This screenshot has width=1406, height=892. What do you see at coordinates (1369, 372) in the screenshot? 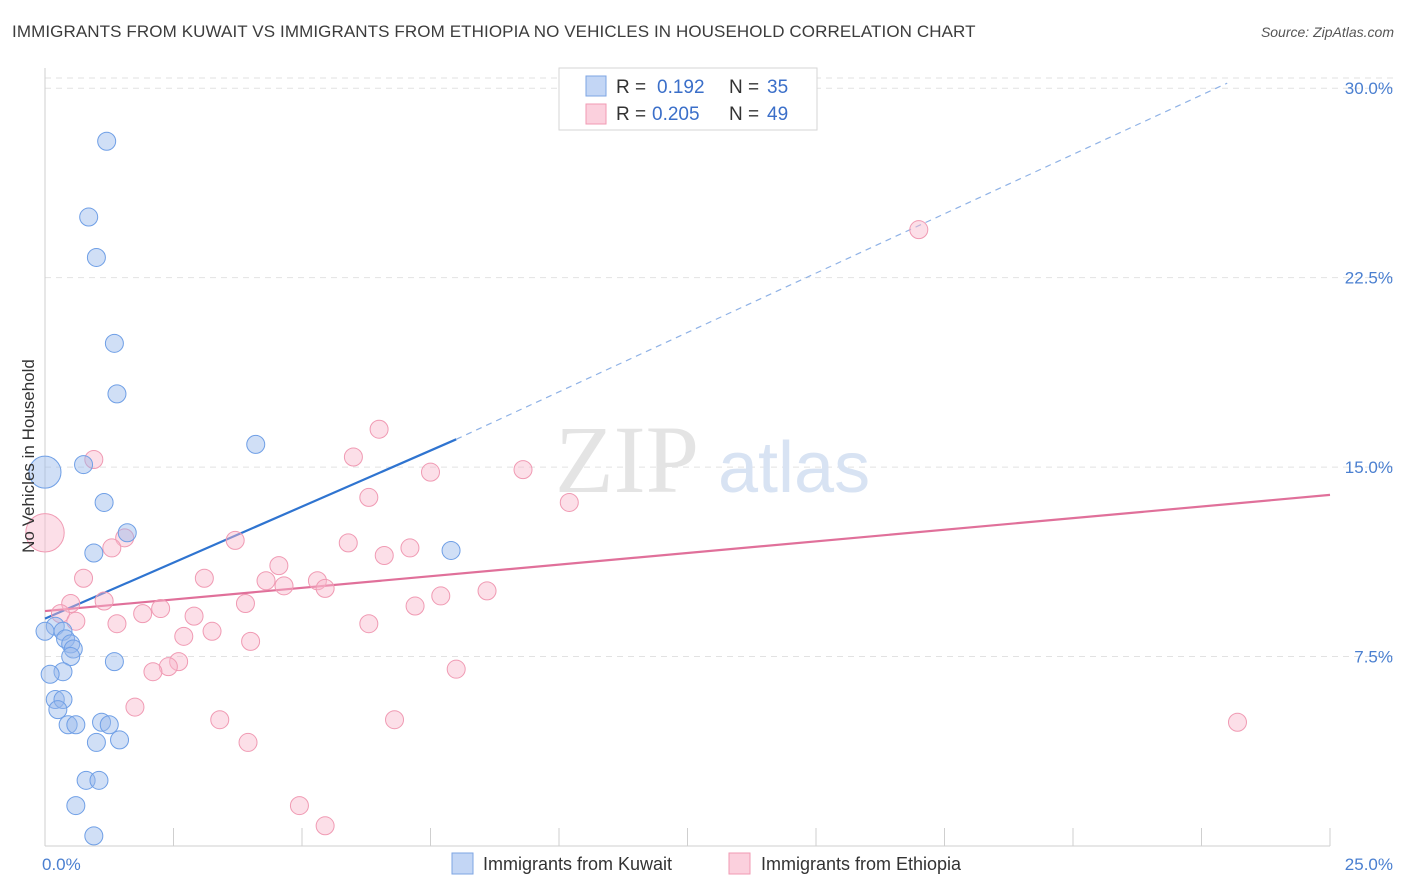
I see `y-tick-labels: 7.5% 15.0% 22.5% 30.0%` at bounding box center [1369, 372].